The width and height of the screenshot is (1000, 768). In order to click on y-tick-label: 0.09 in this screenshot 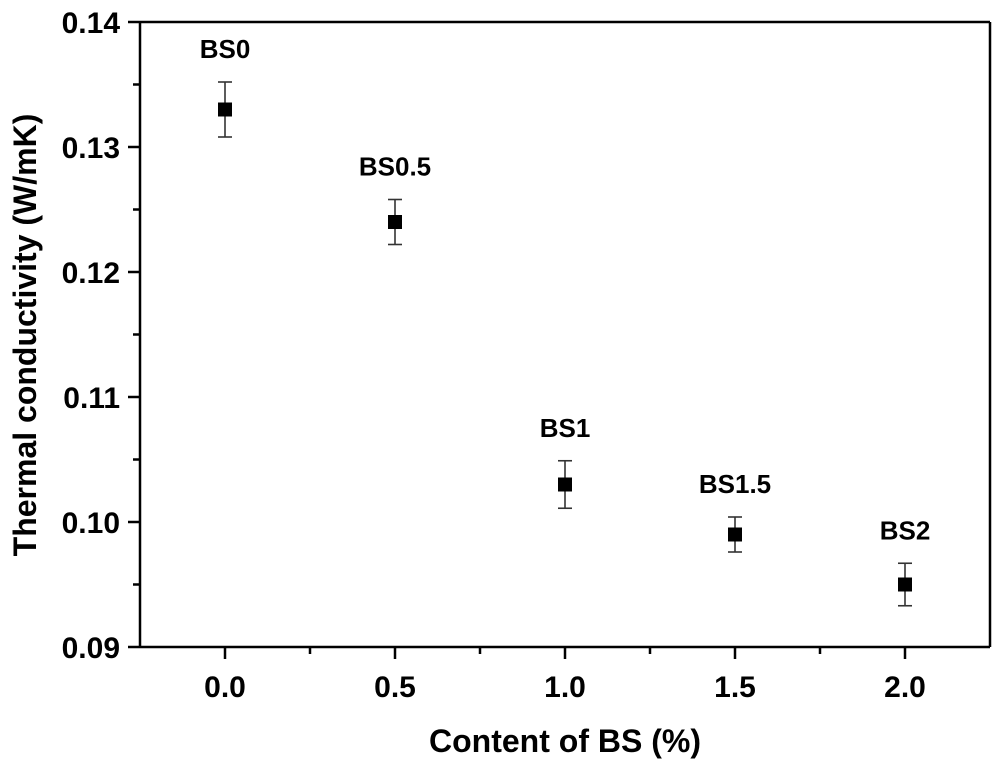, I will do `click(91, 648)`.